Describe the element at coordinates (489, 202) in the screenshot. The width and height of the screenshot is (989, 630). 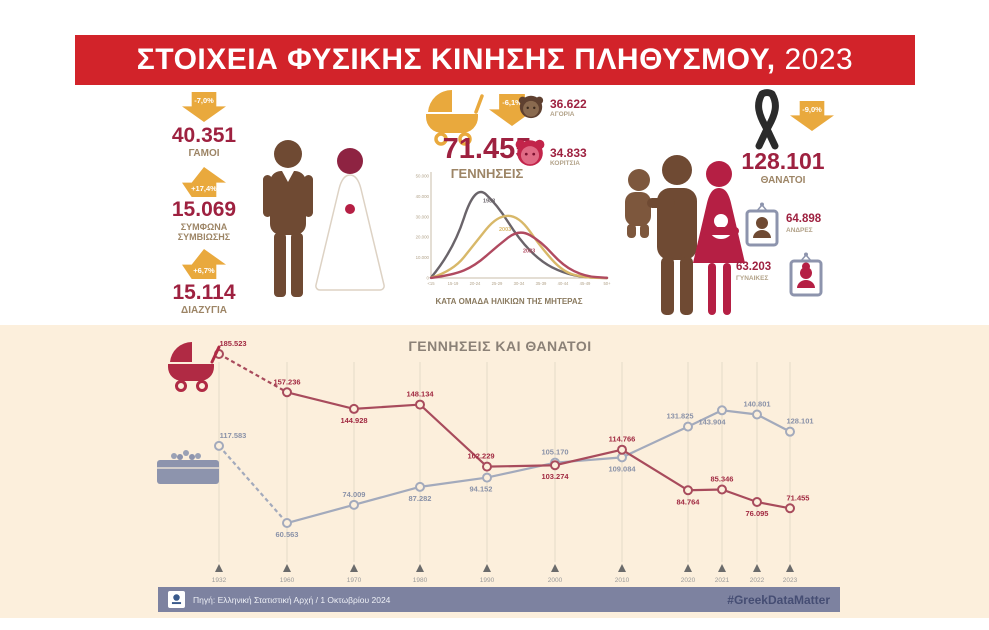
I see `svg-text: 1983` at that location.